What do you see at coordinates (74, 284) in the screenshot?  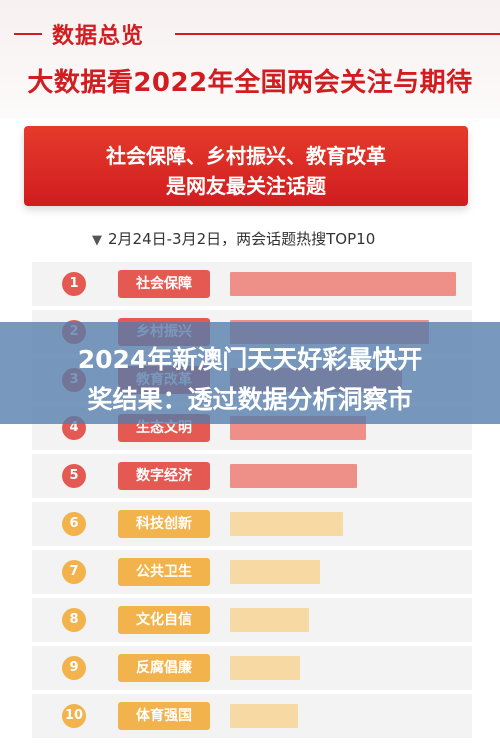 I see `rank-badge: 1` at bounding box center [74, 284].